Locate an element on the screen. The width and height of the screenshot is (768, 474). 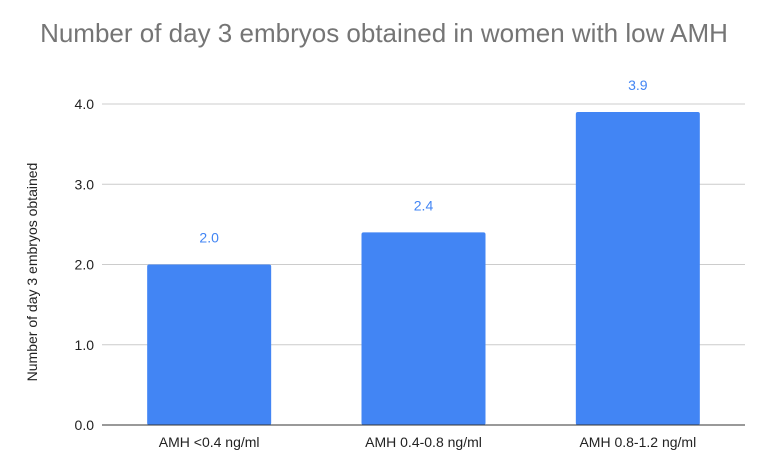
y-tick-label: 2.0 is located at coordinates (85, 265).